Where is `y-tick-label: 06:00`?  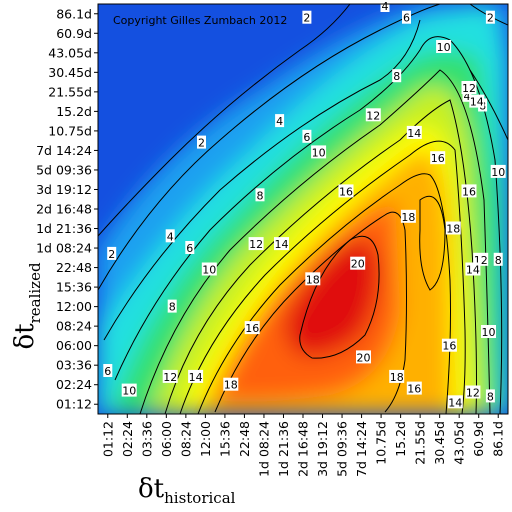
y-tick-label: 06:00 is located at coordinates (74, 345).